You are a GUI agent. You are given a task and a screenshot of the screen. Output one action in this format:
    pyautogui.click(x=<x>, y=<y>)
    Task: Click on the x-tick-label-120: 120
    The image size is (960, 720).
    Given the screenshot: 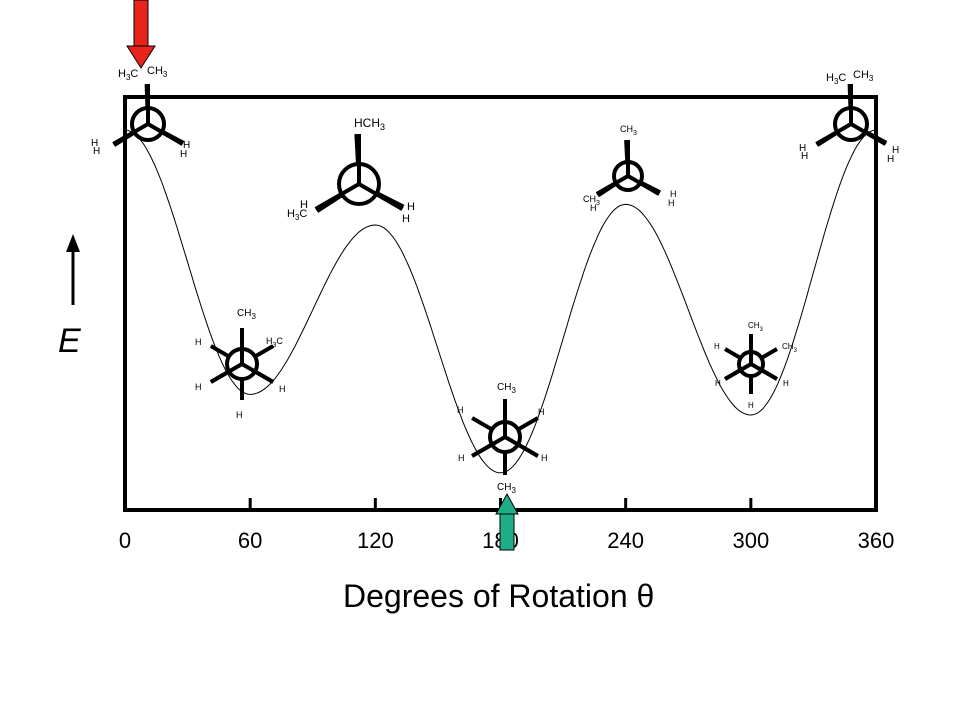 What is the action you would take?
    pyautogui.click(x=375, y=540)
    